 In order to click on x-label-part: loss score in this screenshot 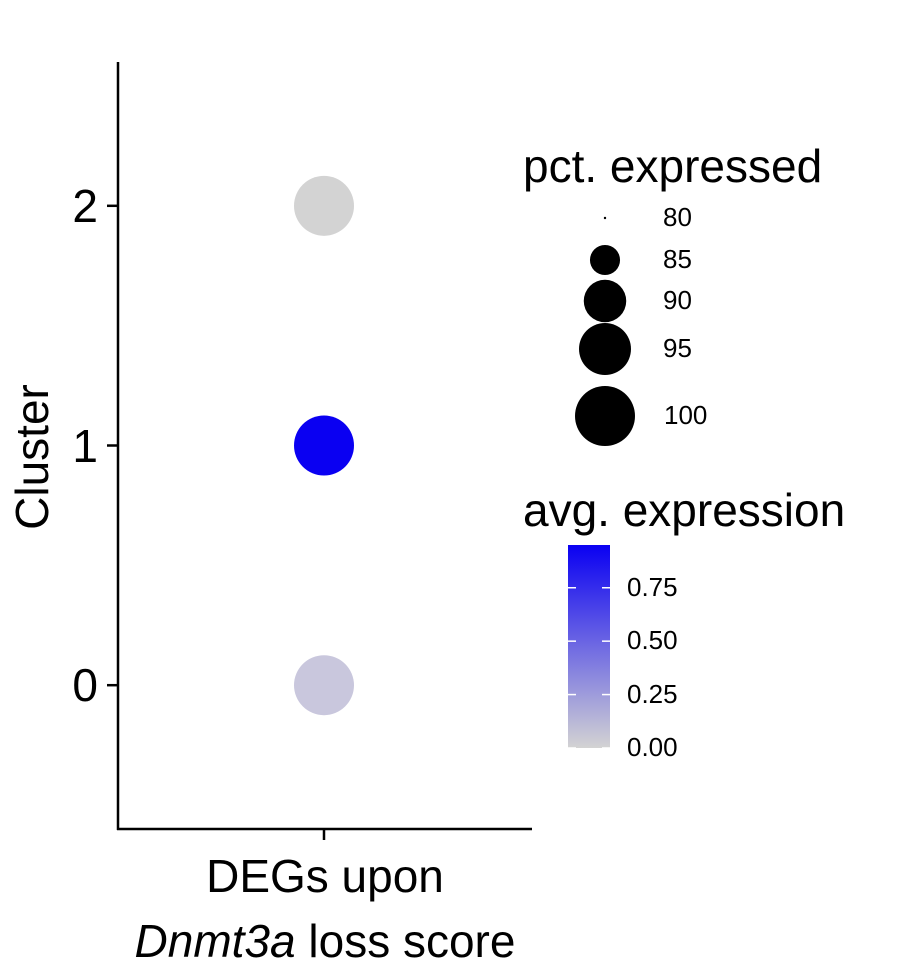, I will do `click(405, 941)`.